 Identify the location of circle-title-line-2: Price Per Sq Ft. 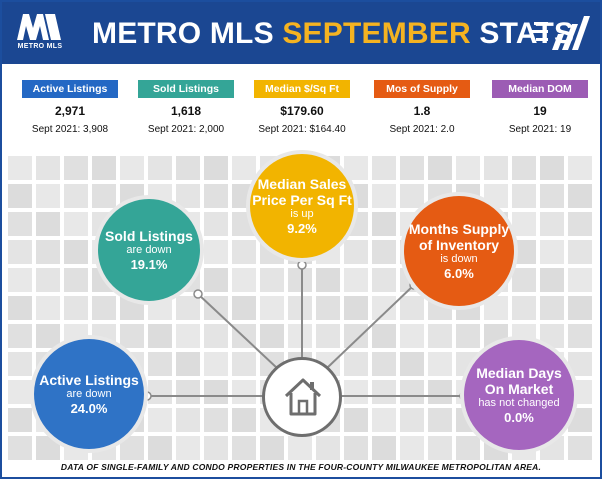
(302, 199).